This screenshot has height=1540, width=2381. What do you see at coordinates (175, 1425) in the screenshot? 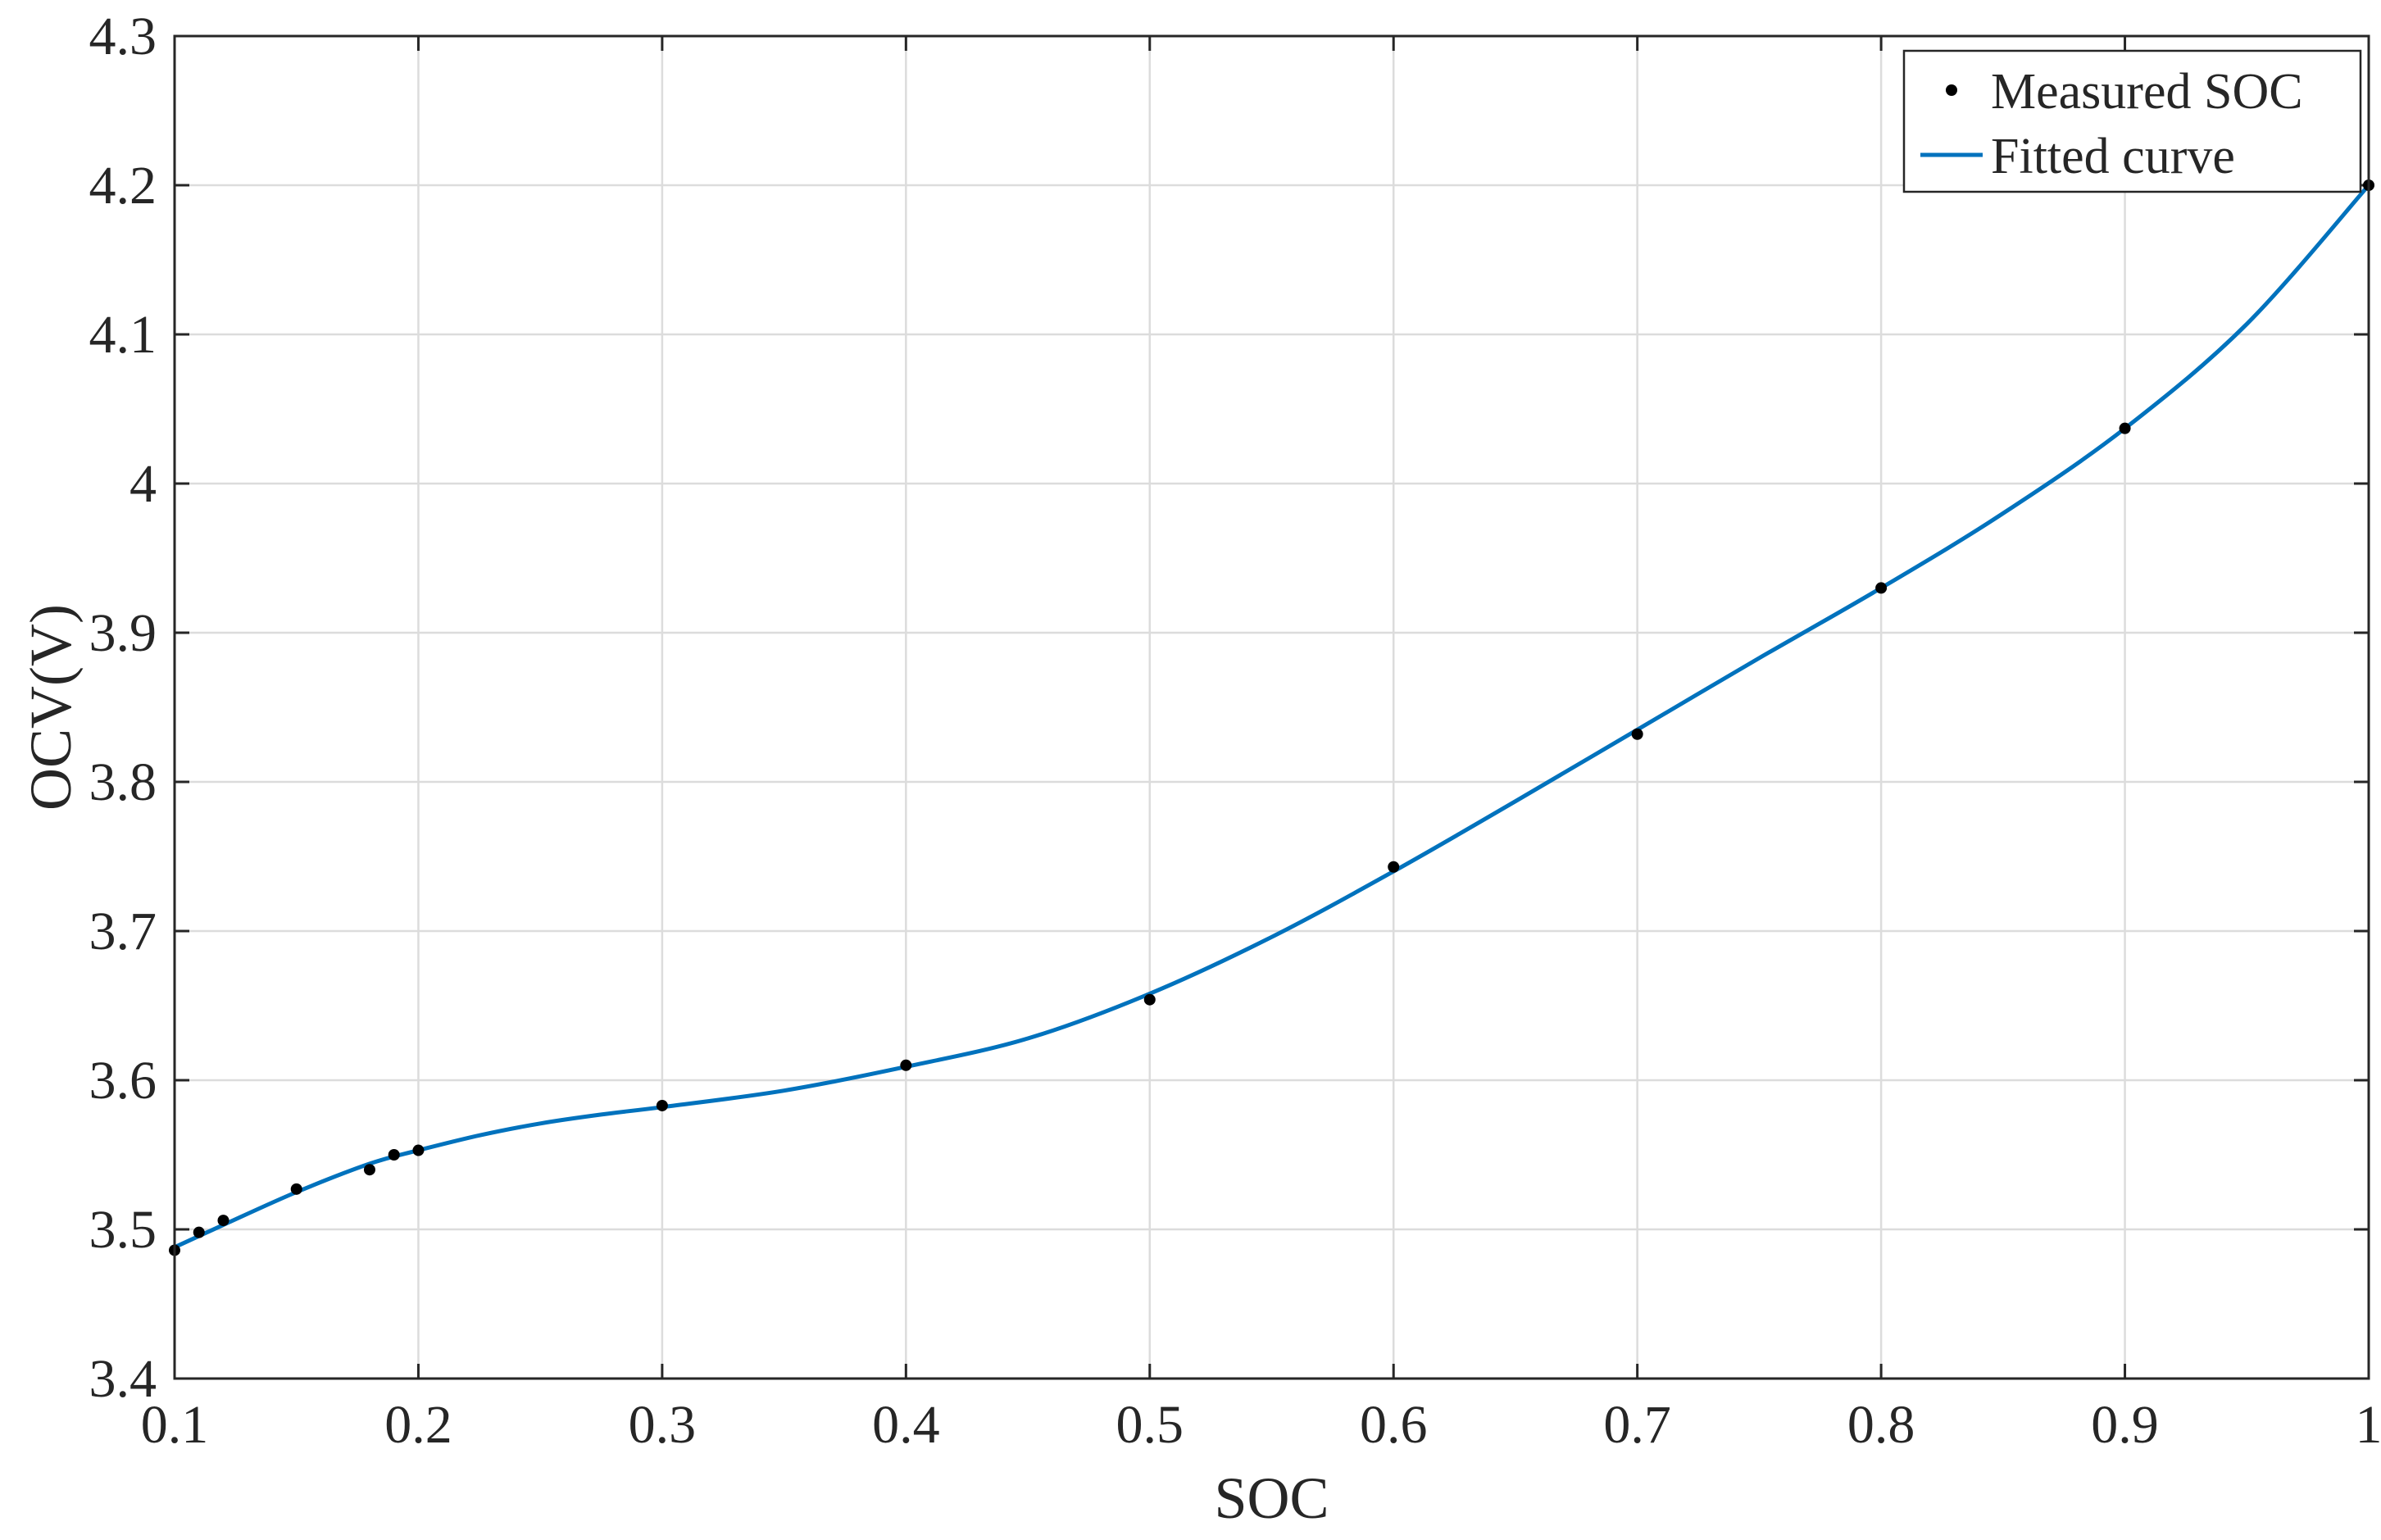
I see `x-tick-label: 0.1` at bounding box center [175, 1425].